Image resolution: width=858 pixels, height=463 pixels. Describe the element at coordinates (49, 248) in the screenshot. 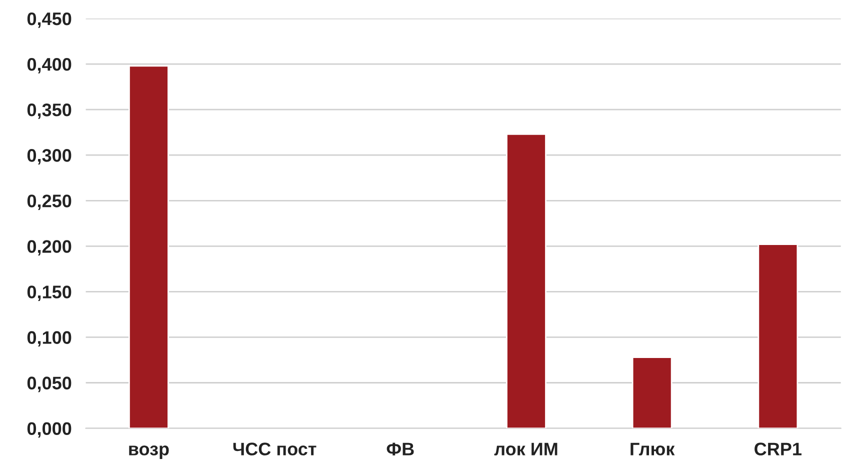

I see `y-tick-label: 0,200` at that location.